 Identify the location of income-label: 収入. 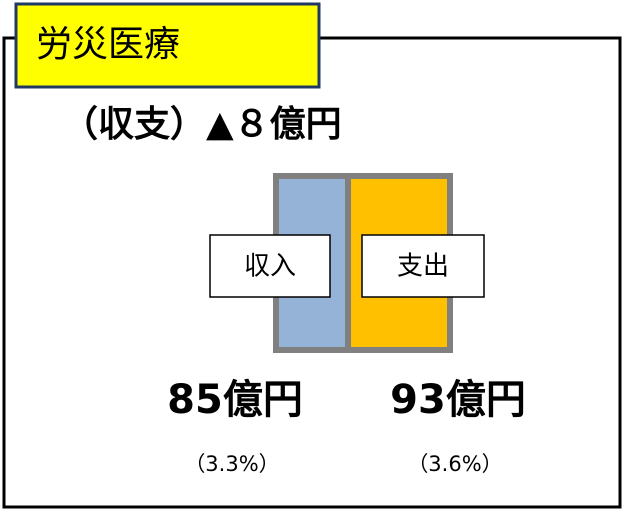
(270, 267).